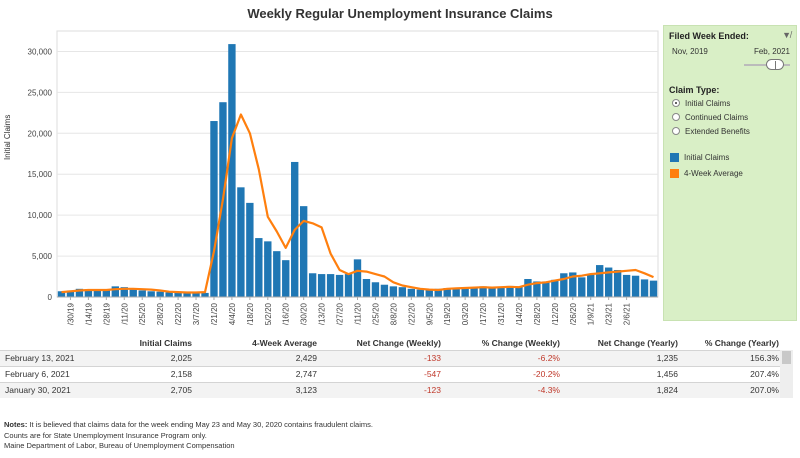 The height and width of the screenshot is (458, 800). I want to click on cell-4-week-average: 2,429, so click(306, 358).